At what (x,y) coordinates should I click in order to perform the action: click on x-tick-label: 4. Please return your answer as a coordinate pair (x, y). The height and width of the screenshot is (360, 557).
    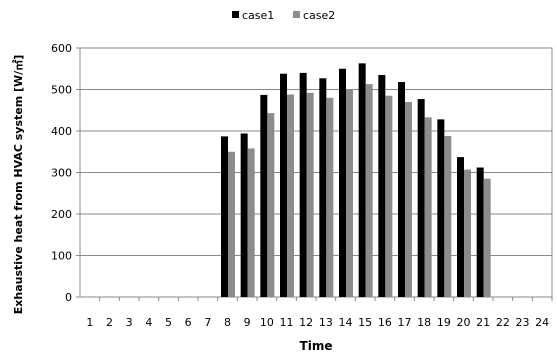
    Looking at the image, I should click on (148, 322).